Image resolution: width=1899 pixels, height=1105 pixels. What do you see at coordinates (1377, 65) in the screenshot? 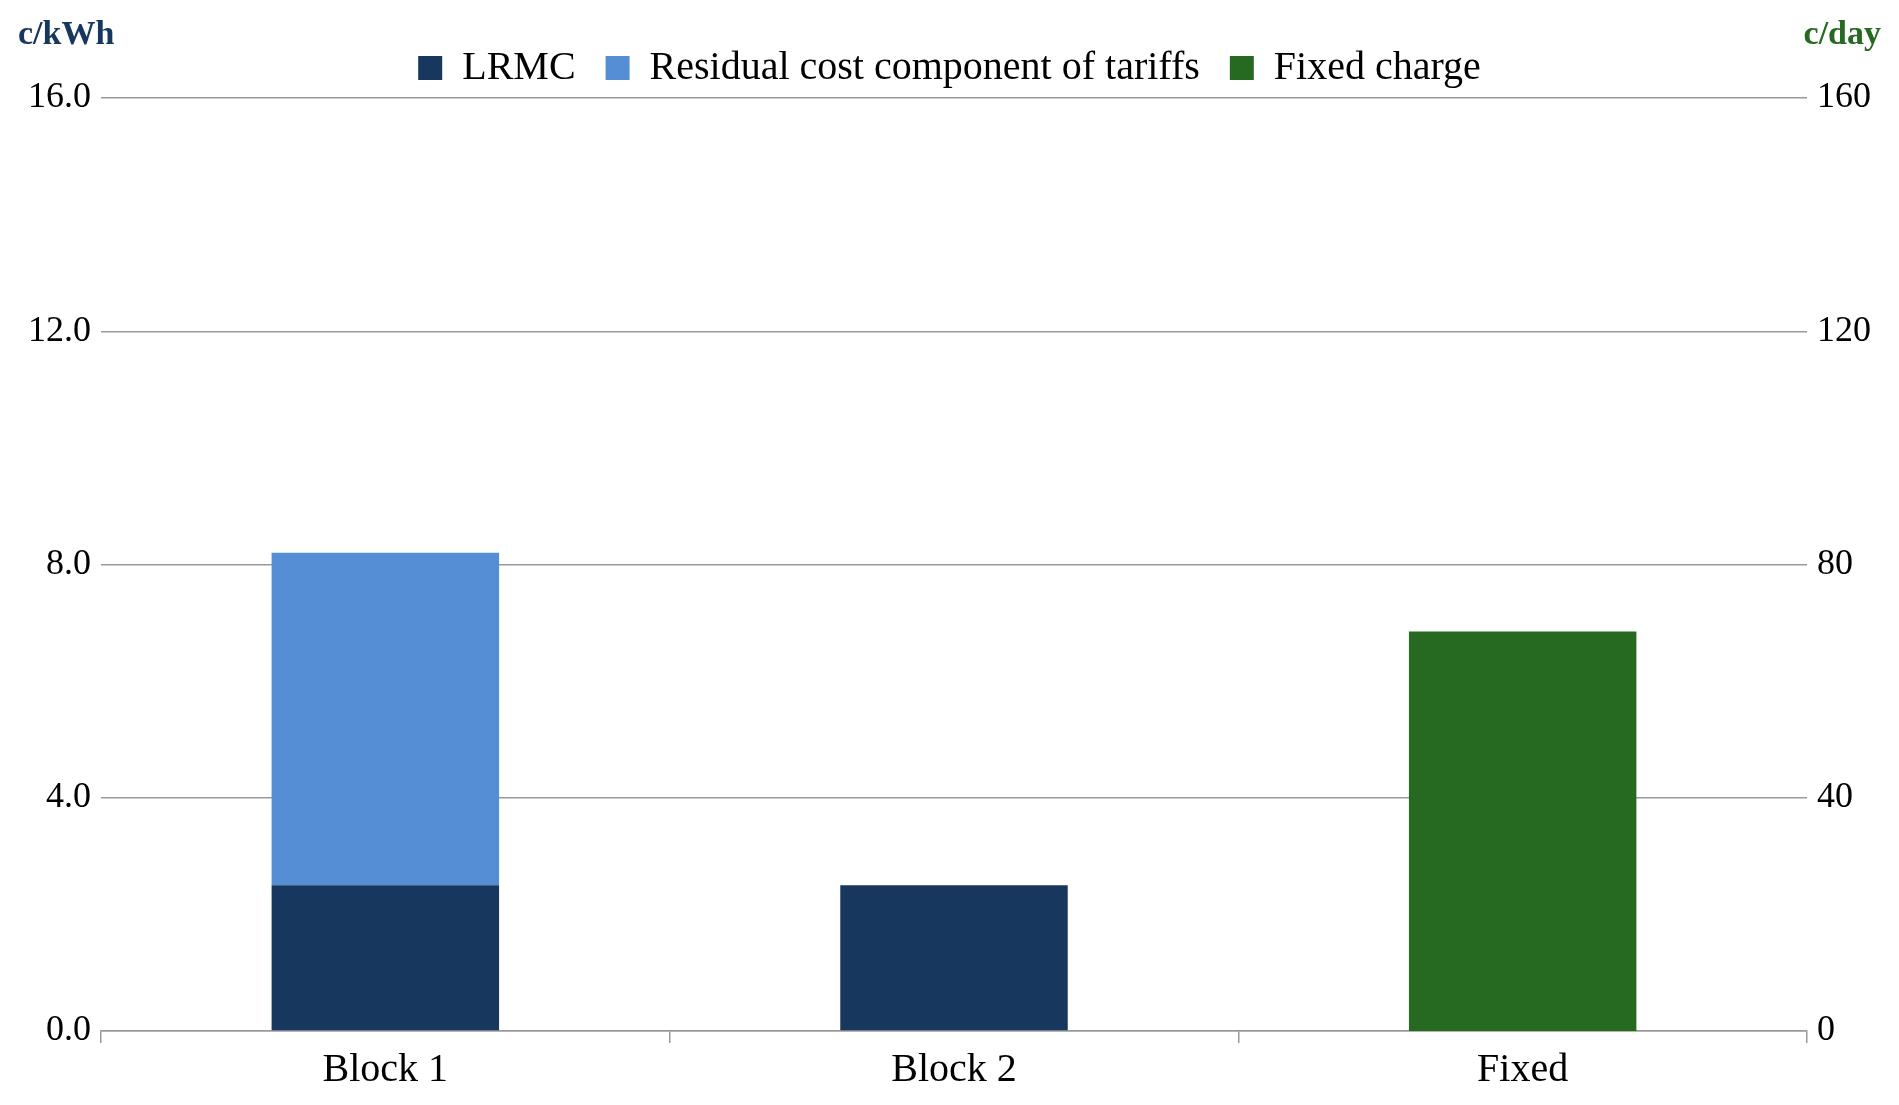
I see `legend-label: Fixed charge` at bounding box center [1377, 65].